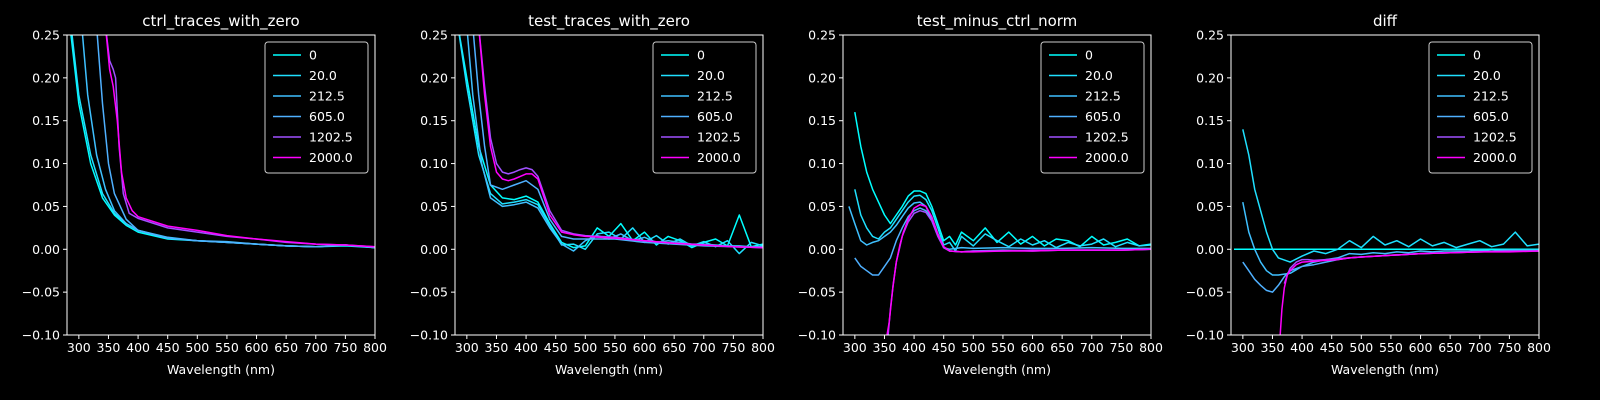 Image resolution: width=1600 pixels, height=400 pixels. I want to click on legend-entry: 0, so click(1089, 55).